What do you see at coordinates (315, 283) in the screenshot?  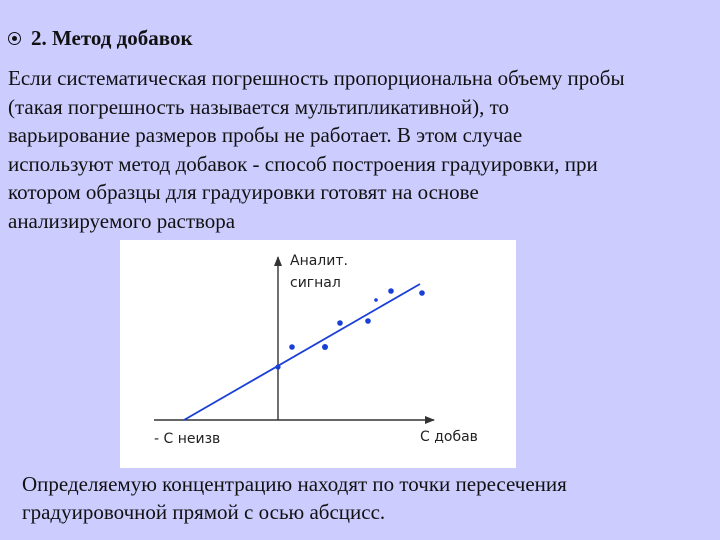 I see `y-axis-label-line2: сигнал` at bounding box center [315, 283].